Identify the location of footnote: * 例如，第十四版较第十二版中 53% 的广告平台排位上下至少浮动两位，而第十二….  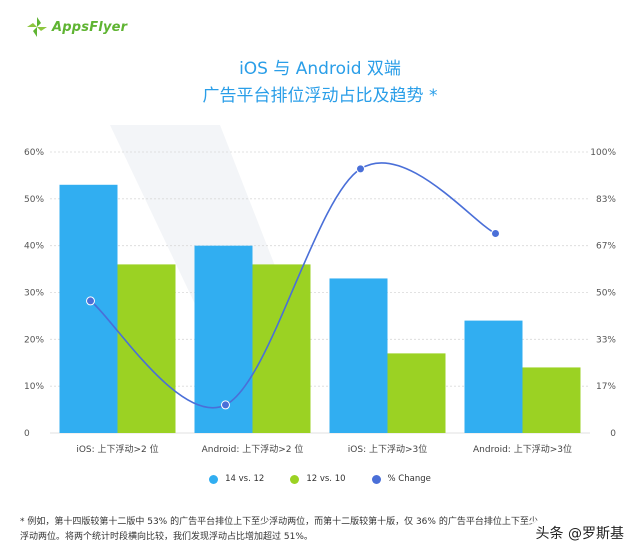
(320, 530).